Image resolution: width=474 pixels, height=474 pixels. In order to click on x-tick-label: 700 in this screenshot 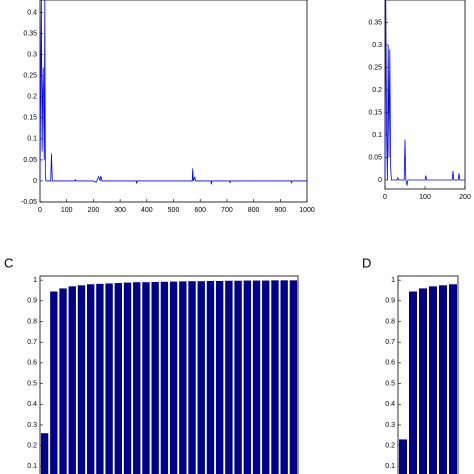, I will do `click(227, 210)`.